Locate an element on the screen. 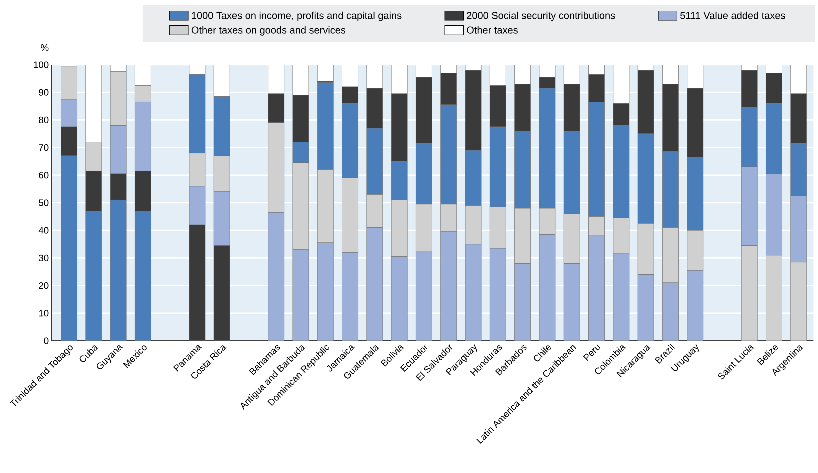 This screenshot has height=473, width=818. legend-label: Other taxes is located at coordinates (492, 30).